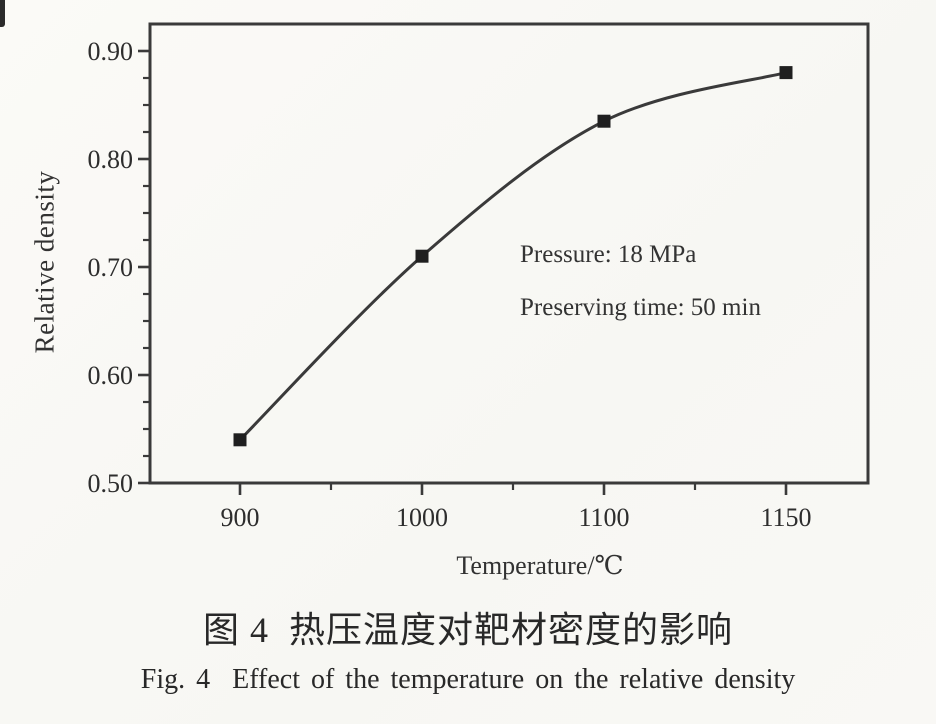 The height and width of the screenshot is (724, 936). I want to click on y-axis-tick-label: 0.60, so click(111, 375).